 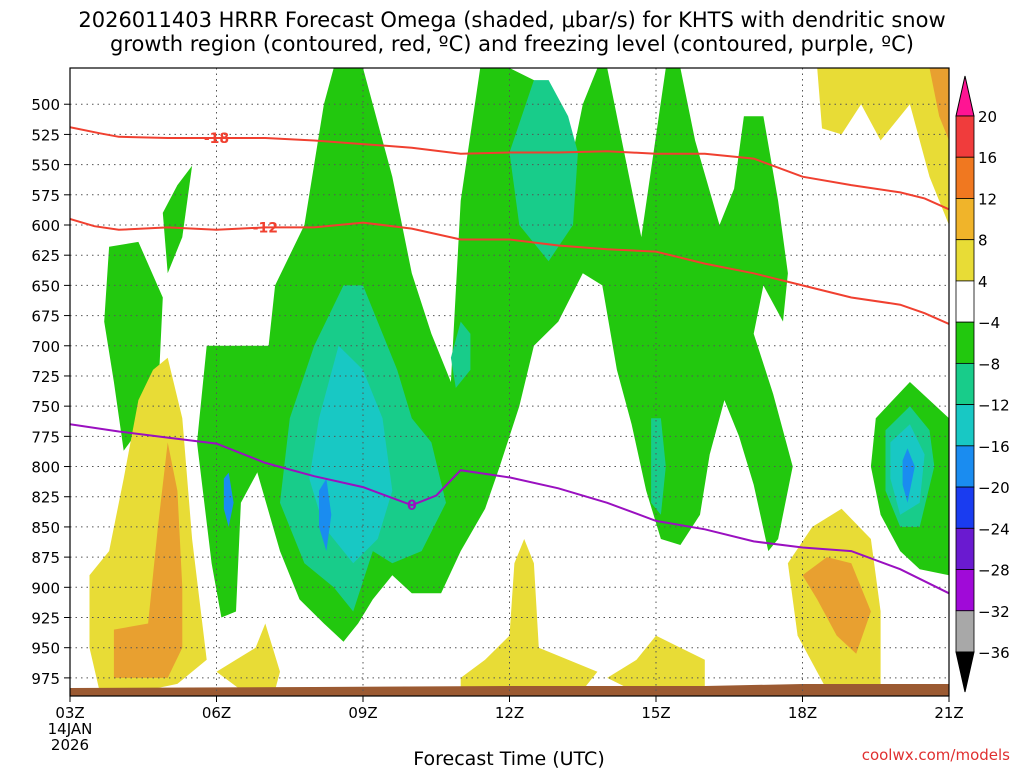 What do you see at coordinates (70, 729) in the screenshot?
I see `x-date-label: 14JAN` at bounding box center [70, 729].